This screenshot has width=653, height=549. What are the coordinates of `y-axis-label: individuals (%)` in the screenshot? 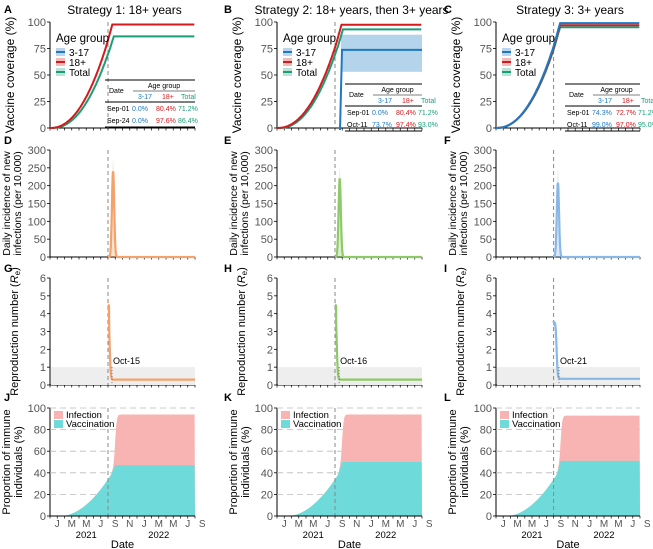 It's located at (19, 462).